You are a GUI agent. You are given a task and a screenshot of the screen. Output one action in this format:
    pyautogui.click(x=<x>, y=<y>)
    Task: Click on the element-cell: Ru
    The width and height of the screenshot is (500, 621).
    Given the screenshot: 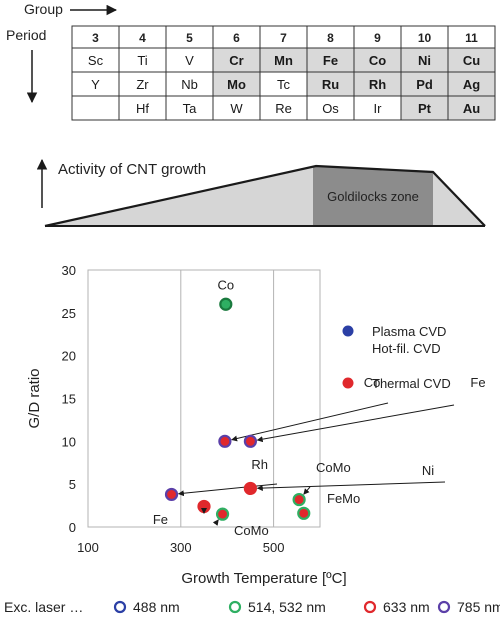 What is the action you would take?
    pyautogui.click(x=330, y=84)
    